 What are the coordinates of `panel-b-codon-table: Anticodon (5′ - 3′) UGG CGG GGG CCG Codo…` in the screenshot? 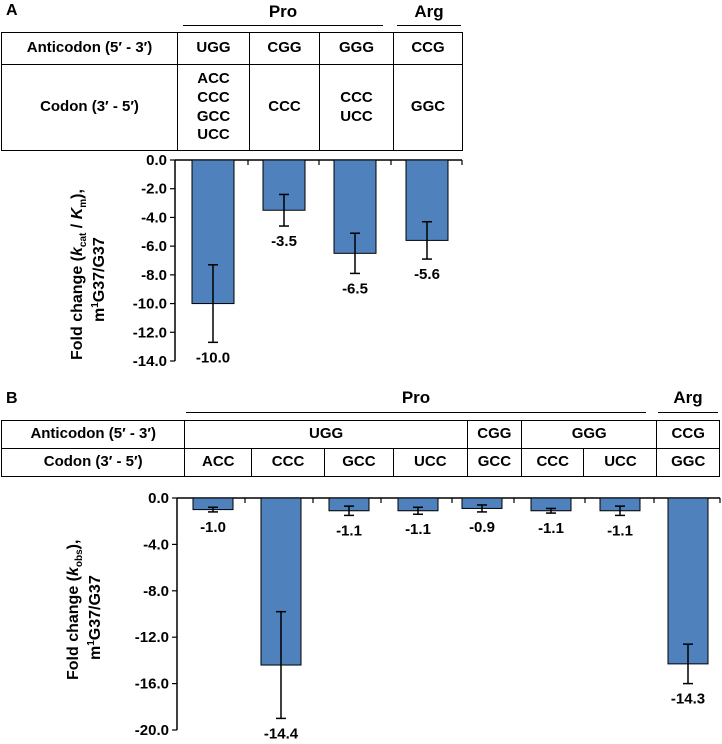 It's located at (360, 448).